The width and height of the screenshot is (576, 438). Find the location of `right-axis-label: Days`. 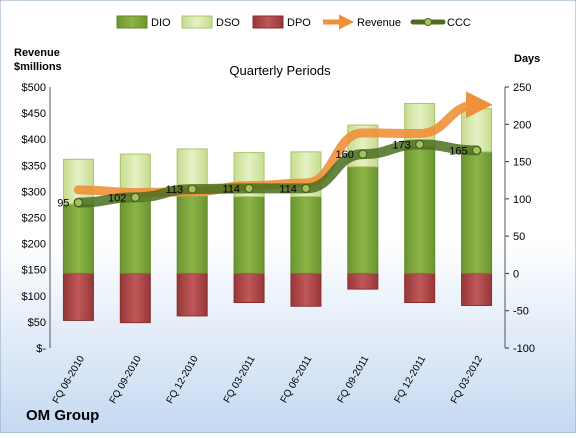

right-axis-label: Days is located at coordinates (527, 59).